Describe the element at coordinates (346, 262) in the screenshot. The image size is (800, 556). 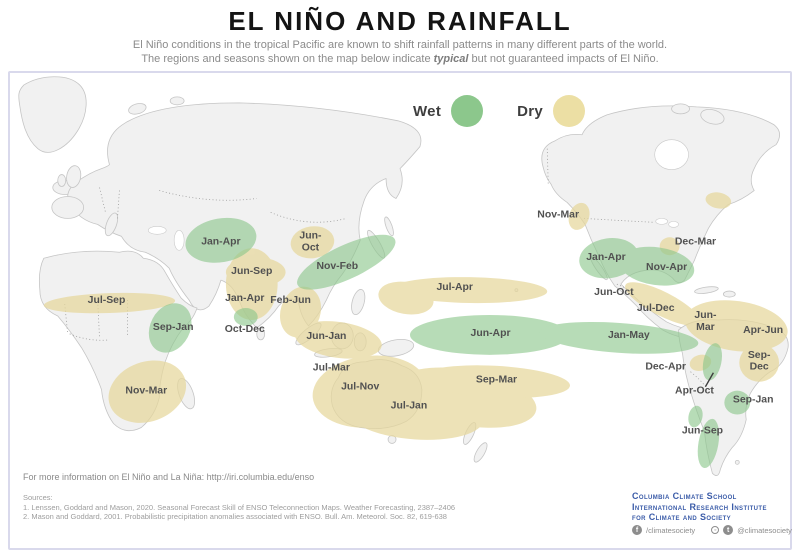
I see `region-east-asia` at that location.